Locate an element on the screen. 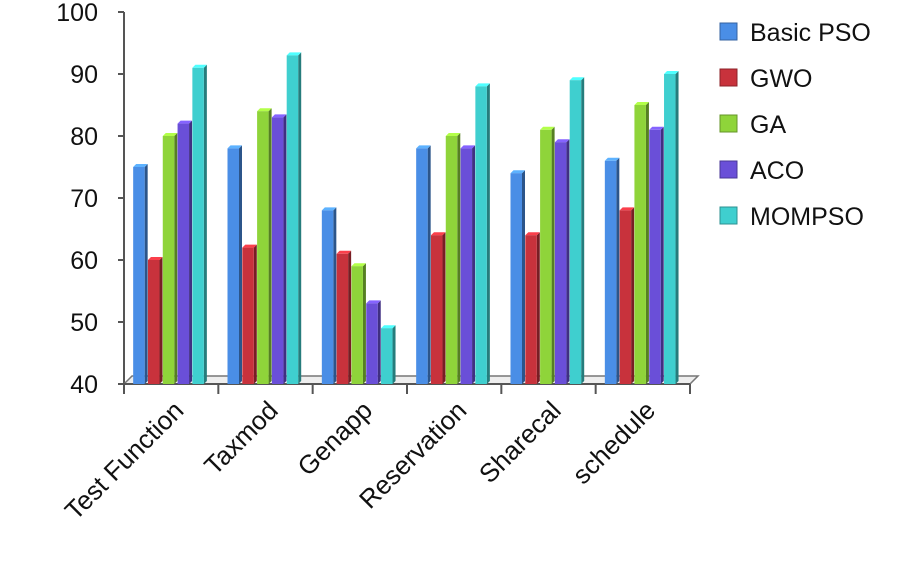  y-tick-label: 50 is located at coordinates (84, 323).